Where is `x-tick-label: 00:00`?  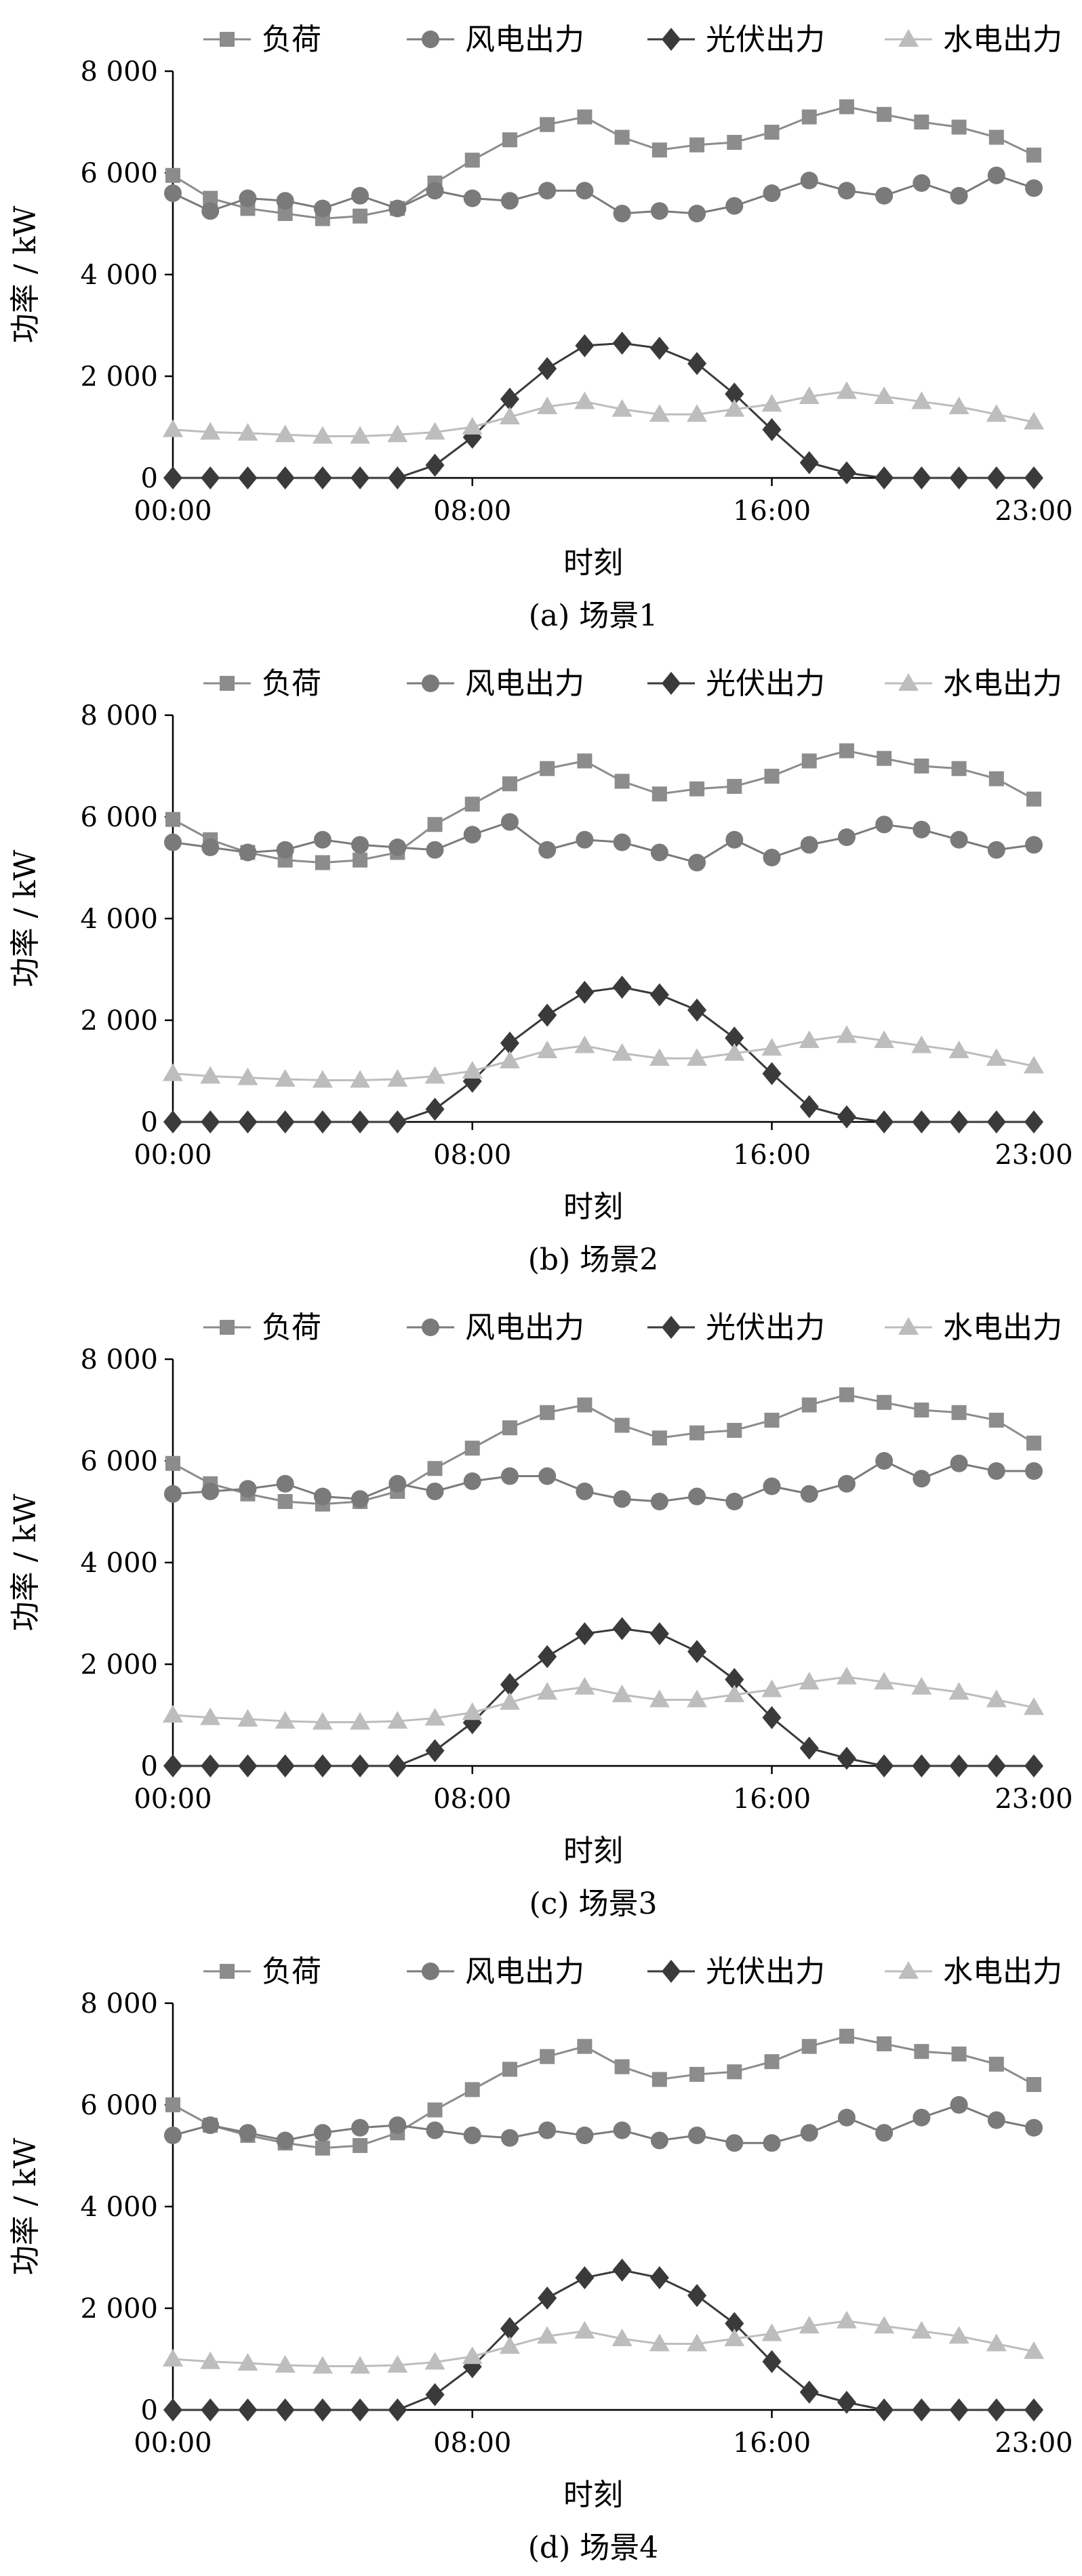 x-tick-label: 00:00 is located at coordinates (173, 1155).